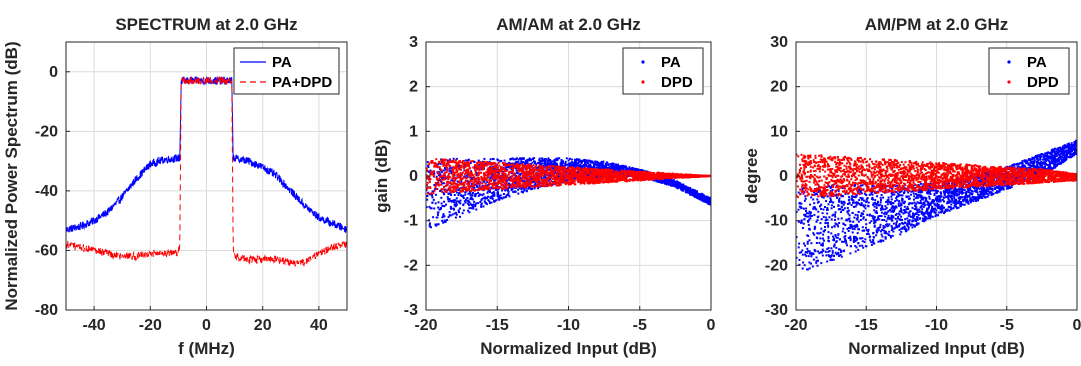  What do you see at coordinates (319, 325) in the screenshot?
I see `x-tick-label: 40` at bounding box center [319, 325].